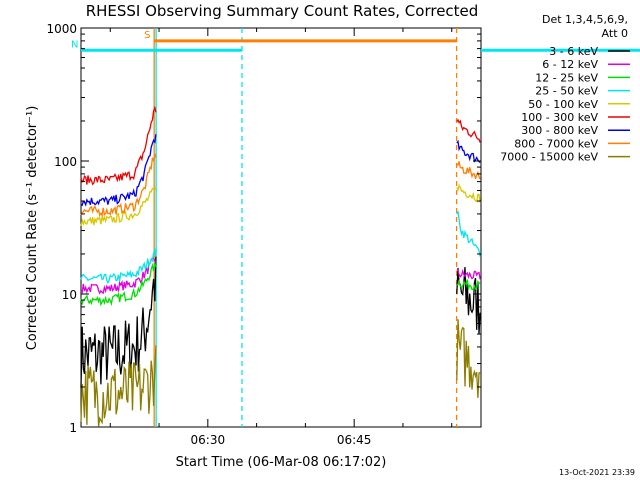  Describe the element at coordinates (73, 428) in the screenshot. I see `y-tick-label: 1` at that location.